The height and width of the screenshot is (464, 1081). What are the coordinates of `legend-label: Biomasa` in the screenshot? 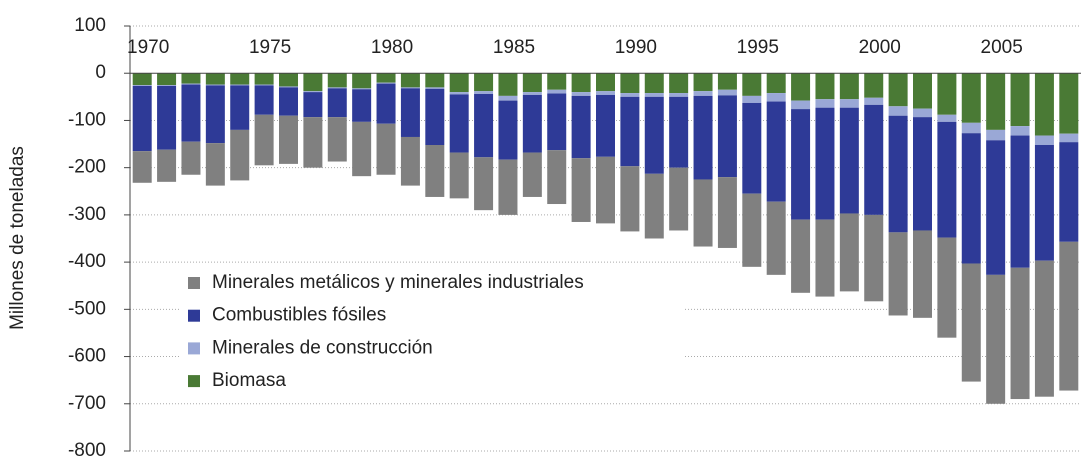 It's located at (249, 380).